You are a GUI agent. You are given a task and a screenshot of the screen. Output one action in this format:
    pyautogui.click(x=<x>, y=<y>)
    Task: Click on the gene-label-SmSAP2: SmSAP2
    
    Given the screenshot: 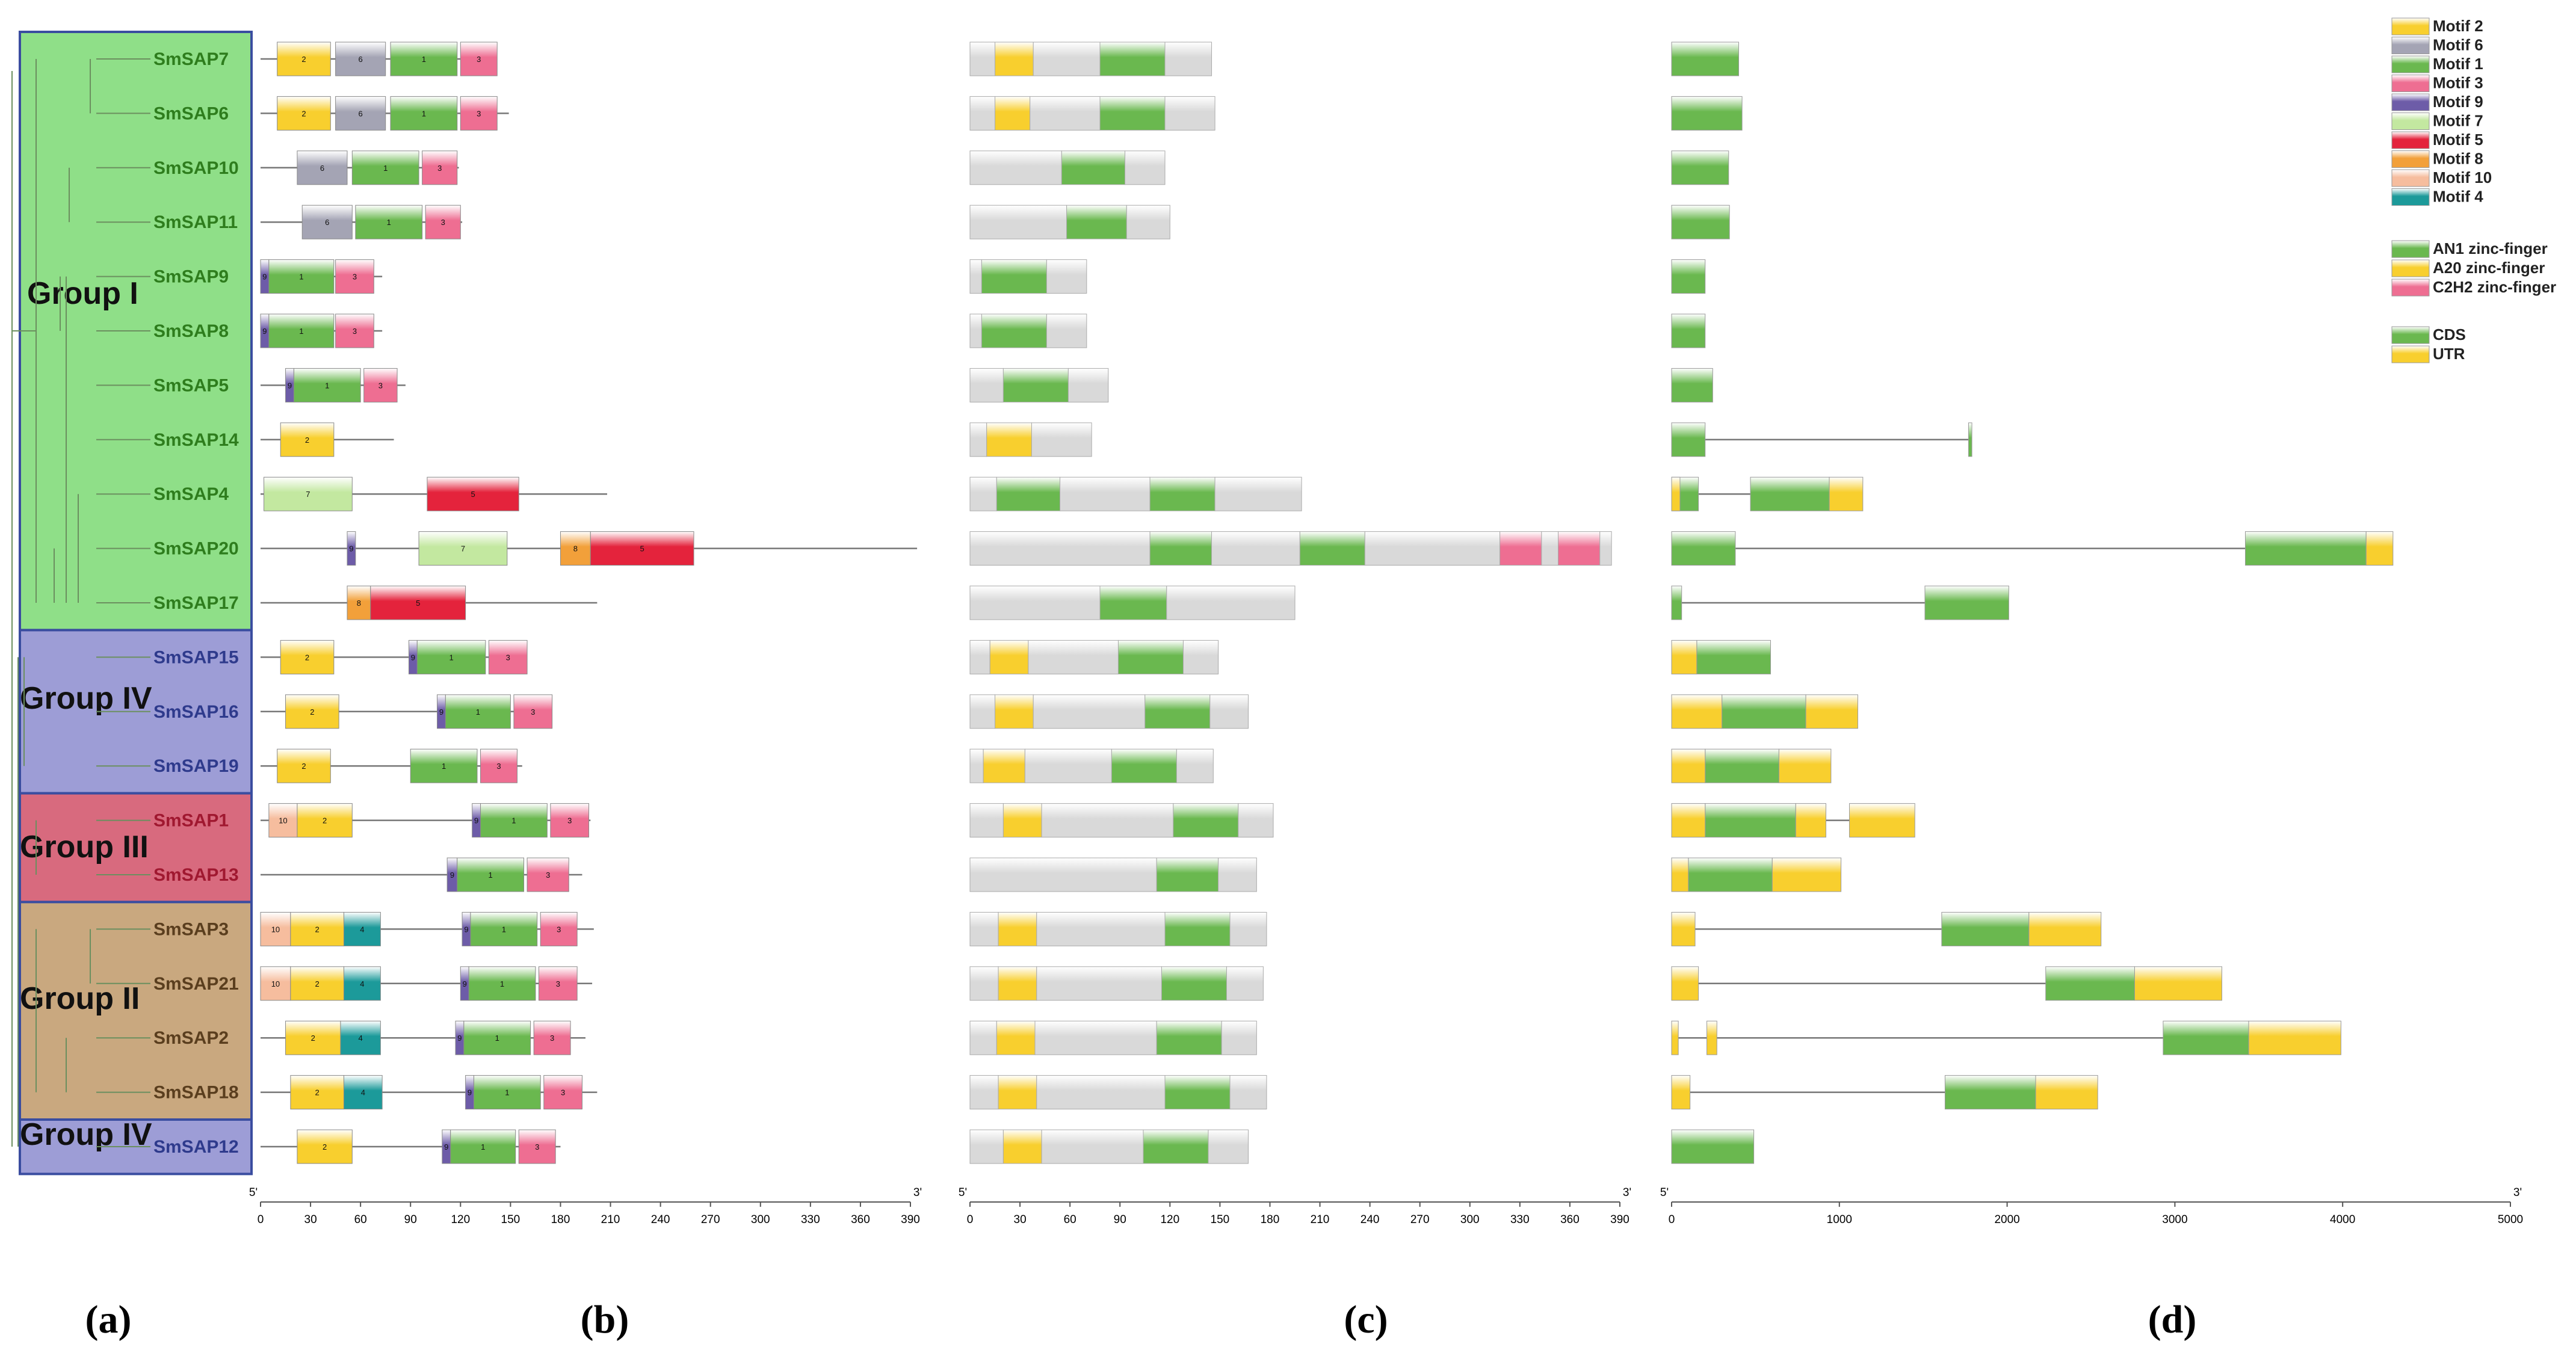 What is the action you would take?
    pyautogui.click(x=191, y=1038)
    